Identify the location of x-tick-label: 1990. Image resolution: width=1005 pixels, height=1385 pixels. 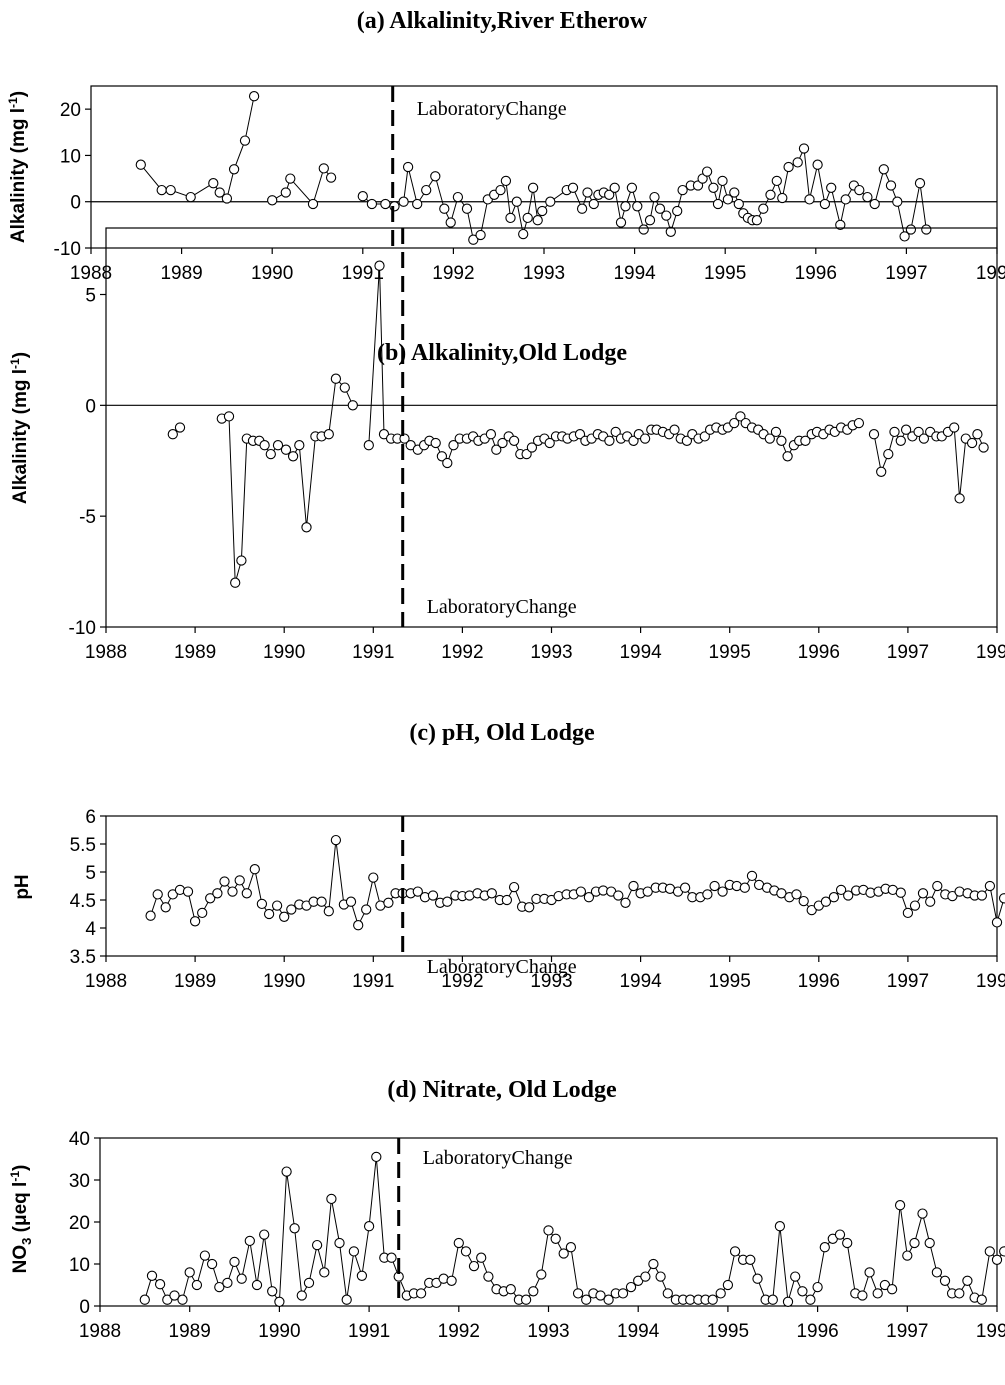
(284, 981).